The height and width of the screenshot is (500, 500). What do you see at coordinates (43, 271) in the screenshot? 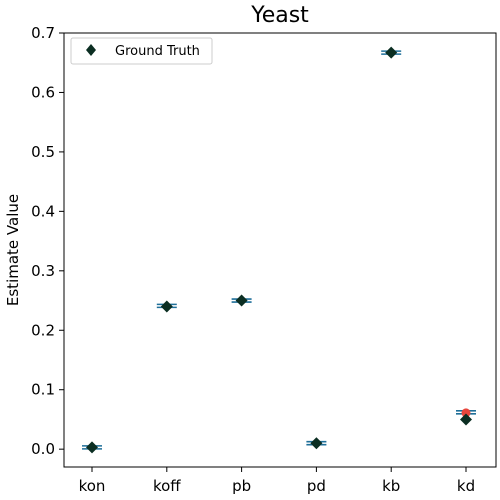
I see `y-tick-label: 0.3` at bounding box center [43, 271].